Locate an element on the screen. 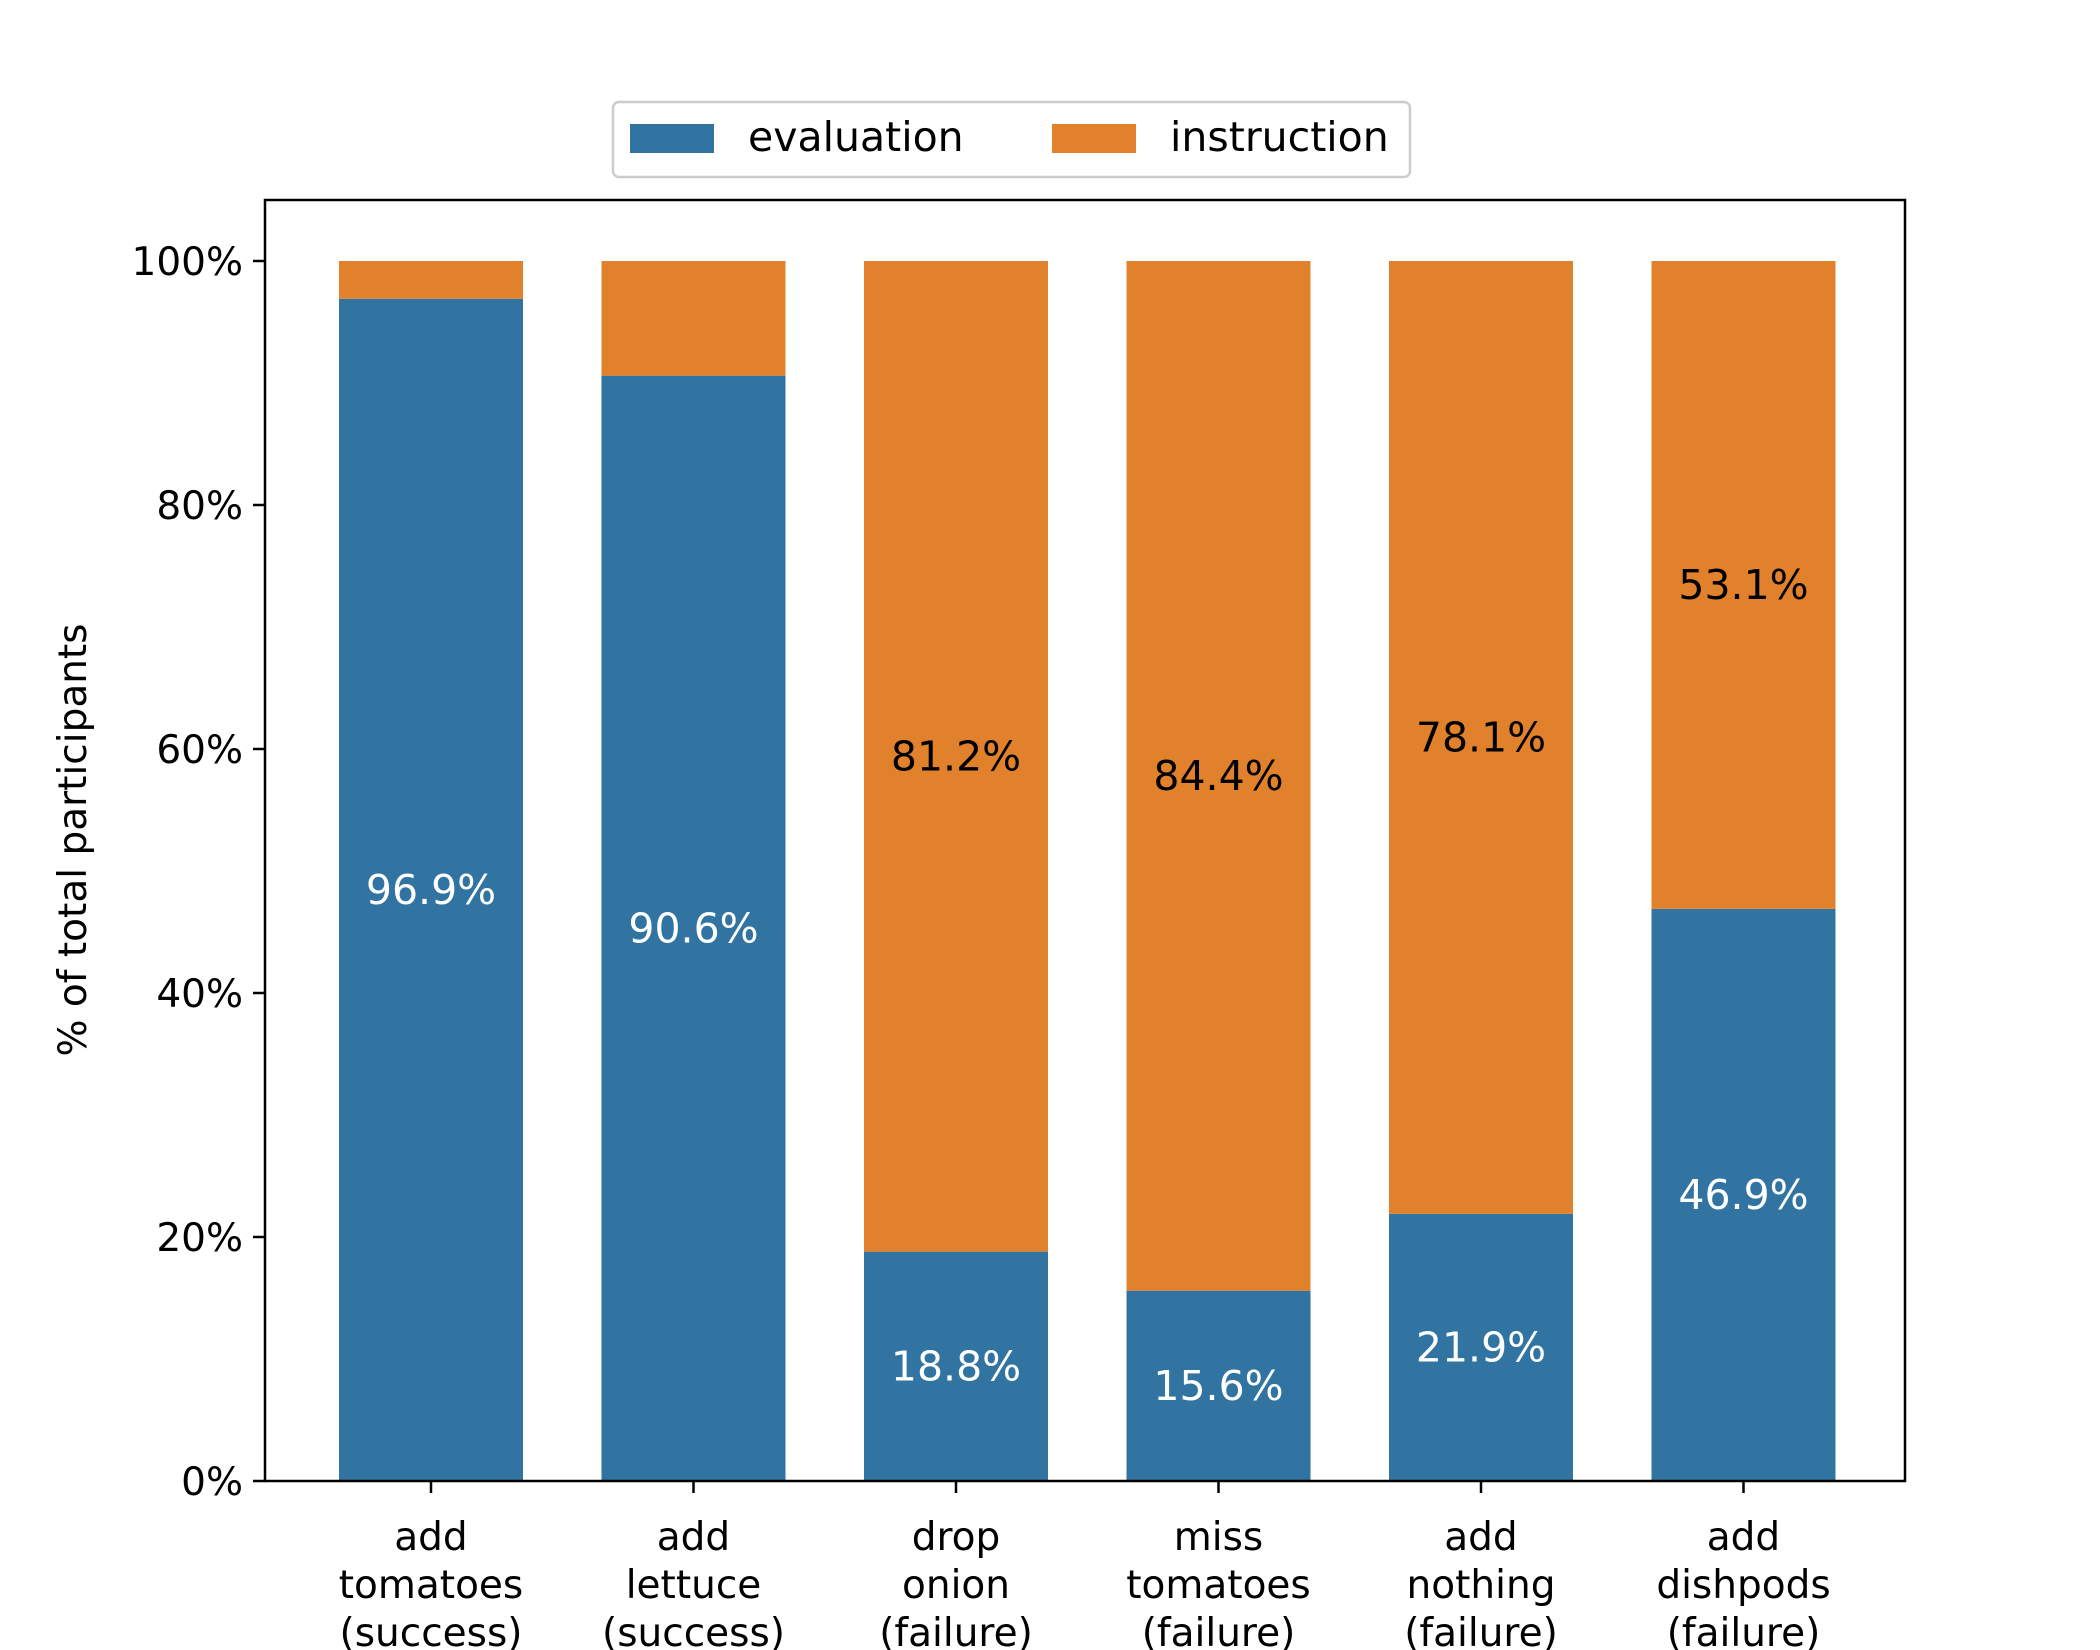 The width and height of the screenshot is (2100, 1650). x-tick-label-4-2: (failure) is located at coordinates (1481, 1630).